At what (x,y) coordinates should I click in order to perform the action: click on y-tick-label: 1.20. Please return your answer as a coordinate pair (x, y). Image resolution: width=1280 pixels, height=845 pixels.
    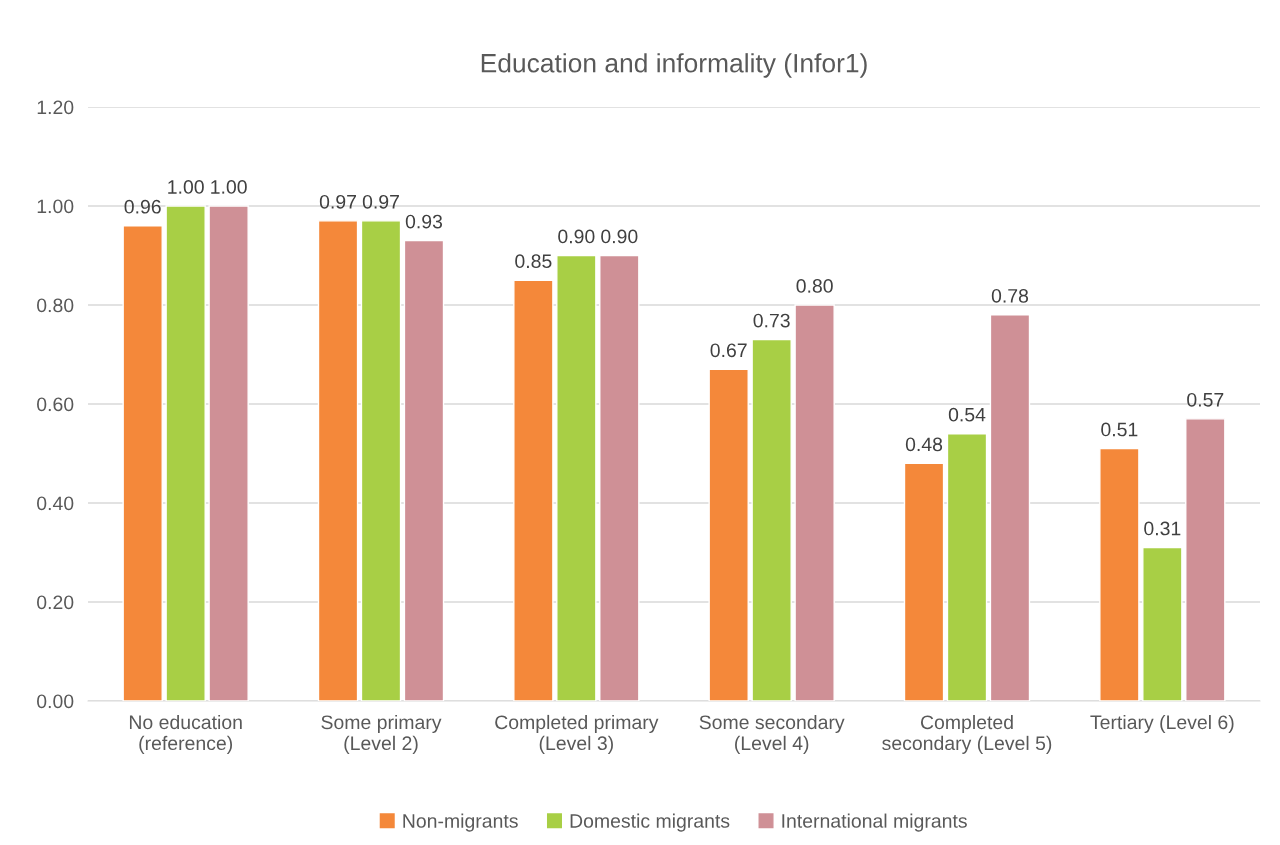
    Looking at the image, I should click on (55, 107).